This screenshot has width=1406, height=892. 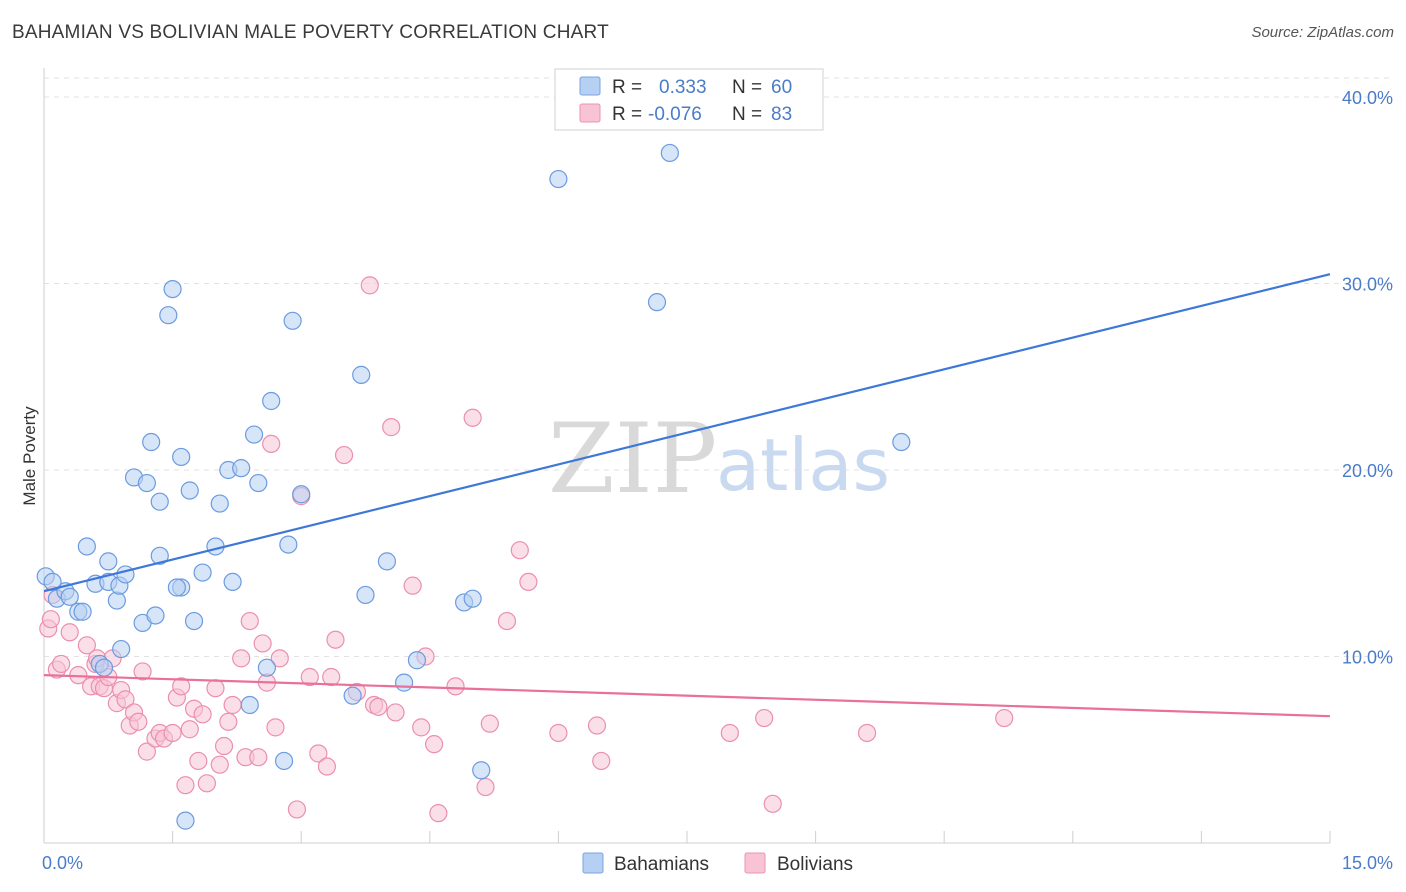 I want to click on series-legend: Bahamians Bolivians, so click(x=717, y=863).